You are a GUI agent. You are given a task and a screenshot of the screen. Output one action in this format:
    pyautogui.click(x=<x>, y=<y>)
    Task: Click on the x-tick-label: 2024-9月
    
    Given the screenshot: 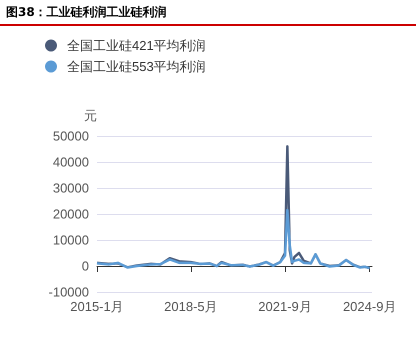 What is the action you would take?
    pyautogui.click(x=369, y=306)
    